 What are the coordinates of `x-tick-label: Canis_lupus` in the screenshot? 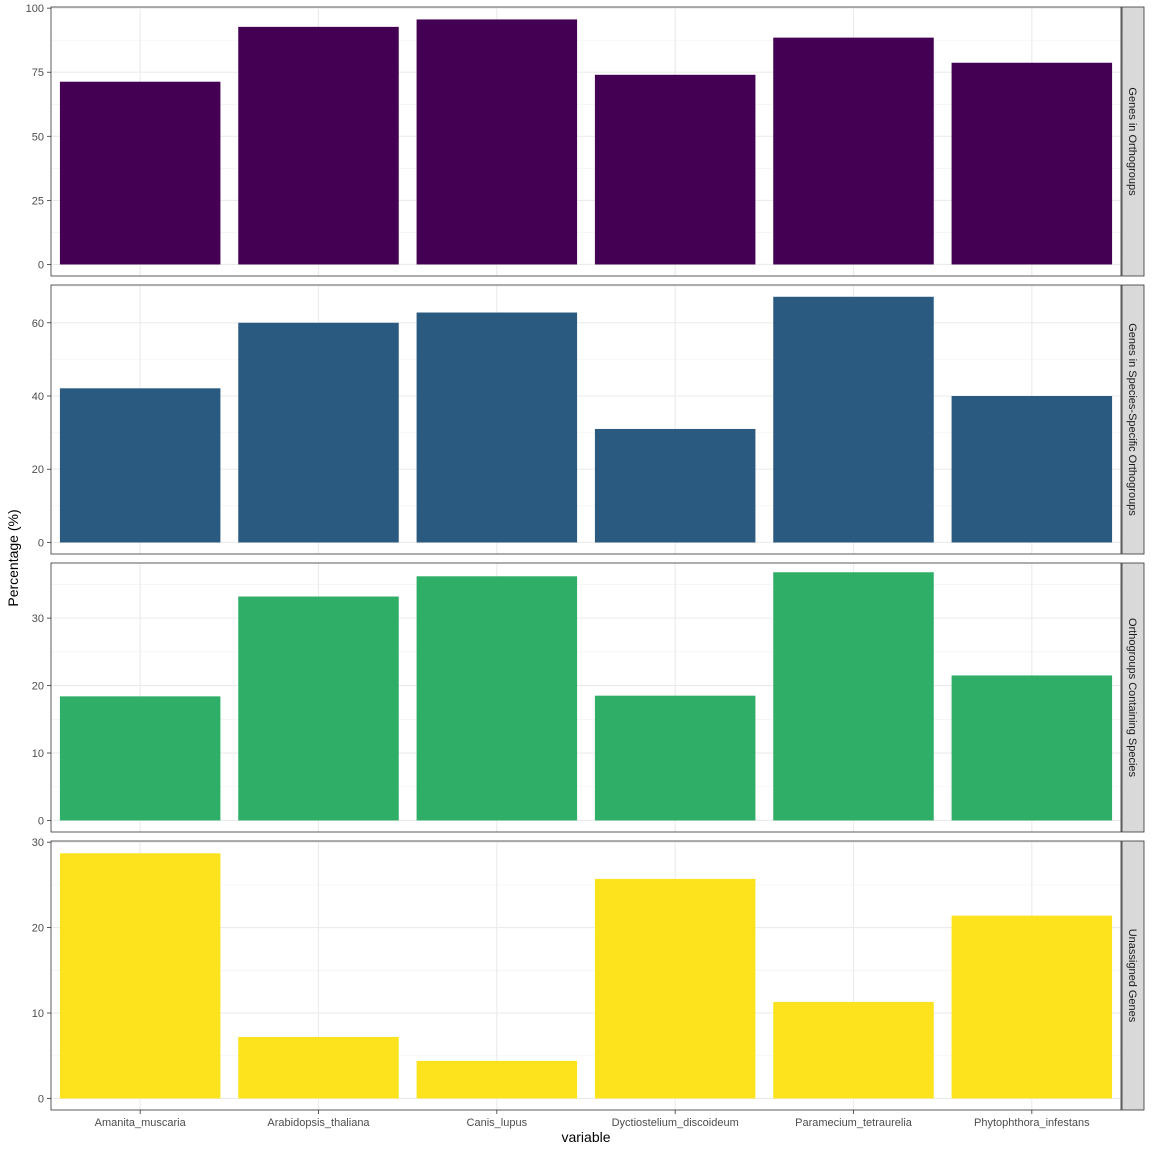 It's located at (497, 1123).